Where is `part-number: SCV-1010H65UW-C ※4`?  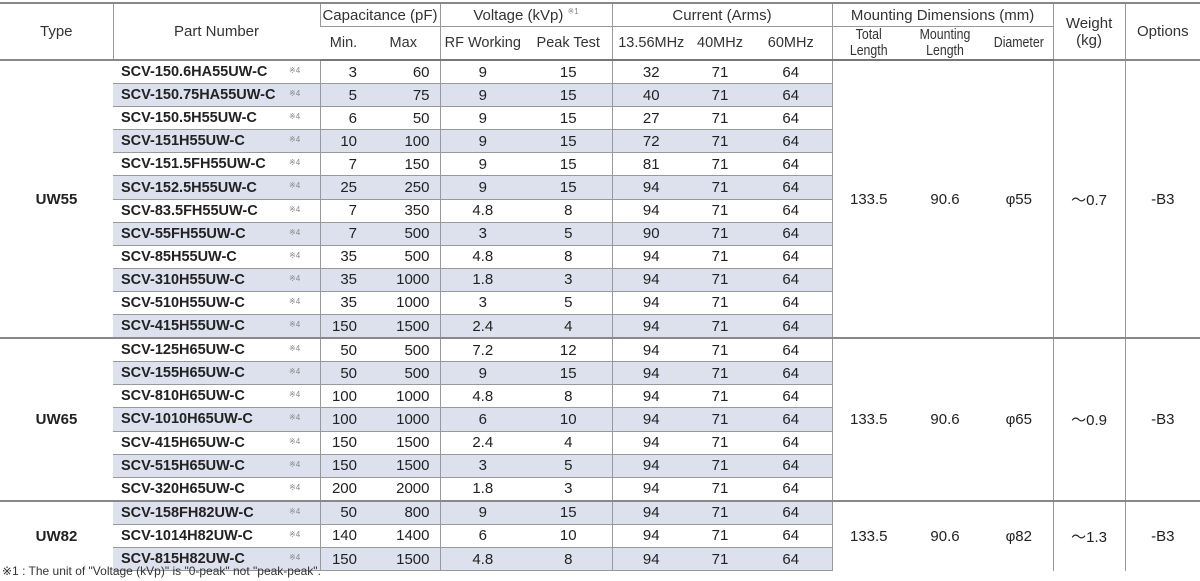
part-number: SCV-1010H65UW-C ※4 is located at coordinates (216, 419).